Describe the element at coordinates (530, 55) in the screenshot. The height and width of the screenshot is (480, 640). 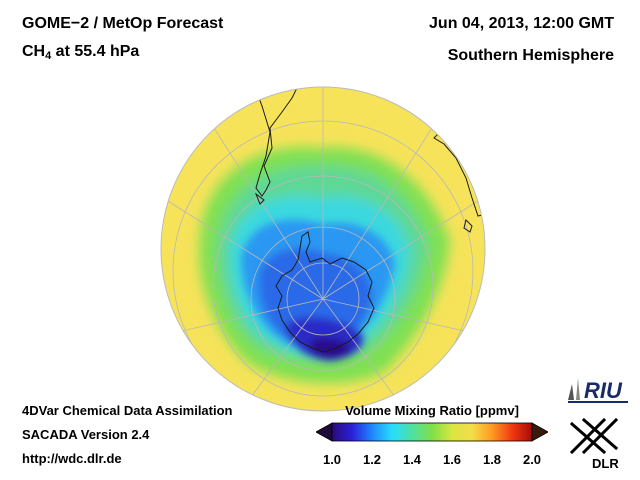
I see `hemisphere-label: Southern Hemisphere` at that location.